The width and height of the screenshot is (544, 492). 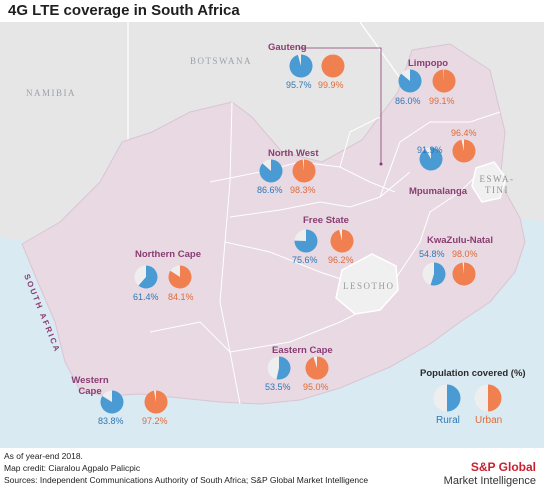 What do you see at coordinates (112, 402) in the screenshot?
I see `rural-pie-western-cape` at bounding box center [112, 402].